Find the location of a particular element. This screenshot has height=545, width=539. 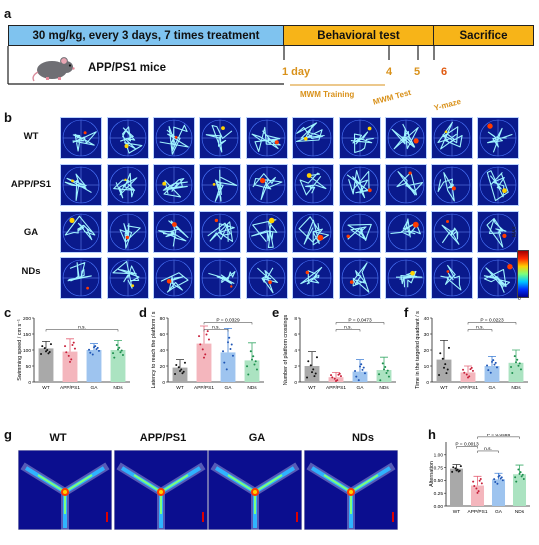

colorbar-min: 0 is located at coordinates (519, 299).